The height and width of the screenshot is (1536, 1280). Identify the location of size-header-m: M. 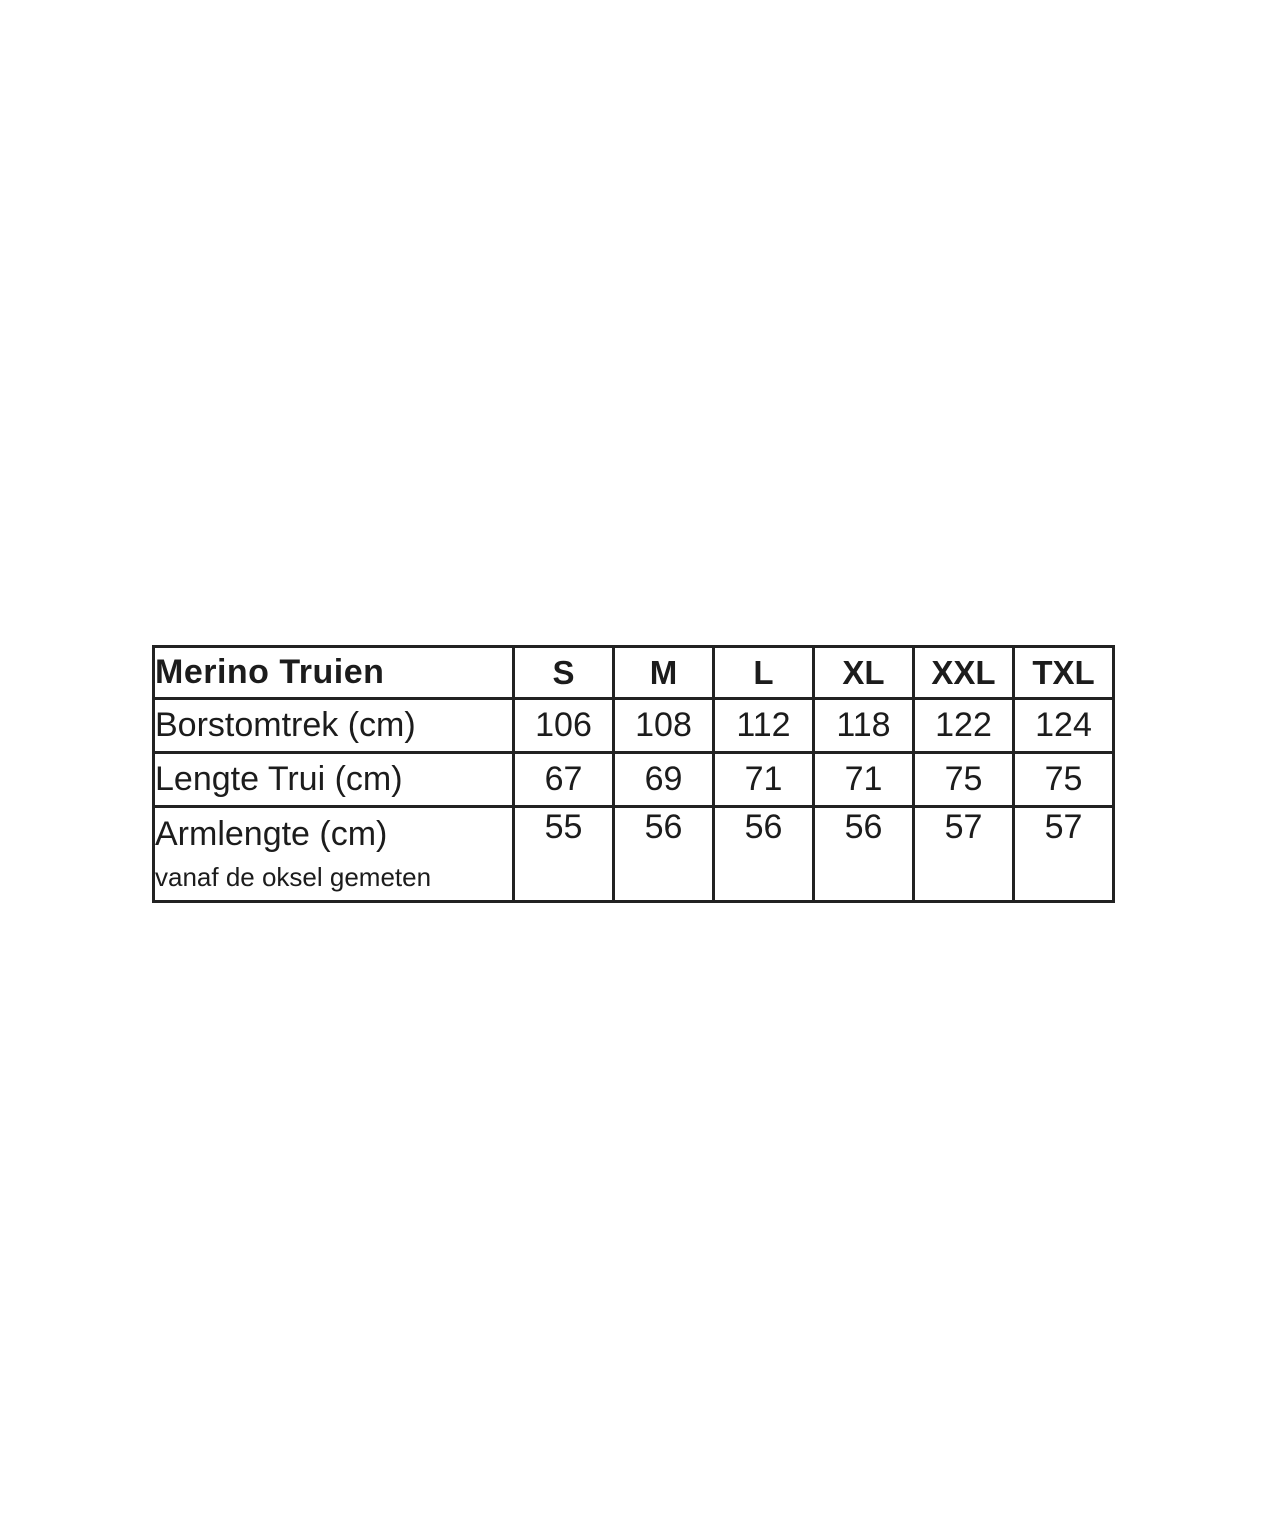
(663, 672).